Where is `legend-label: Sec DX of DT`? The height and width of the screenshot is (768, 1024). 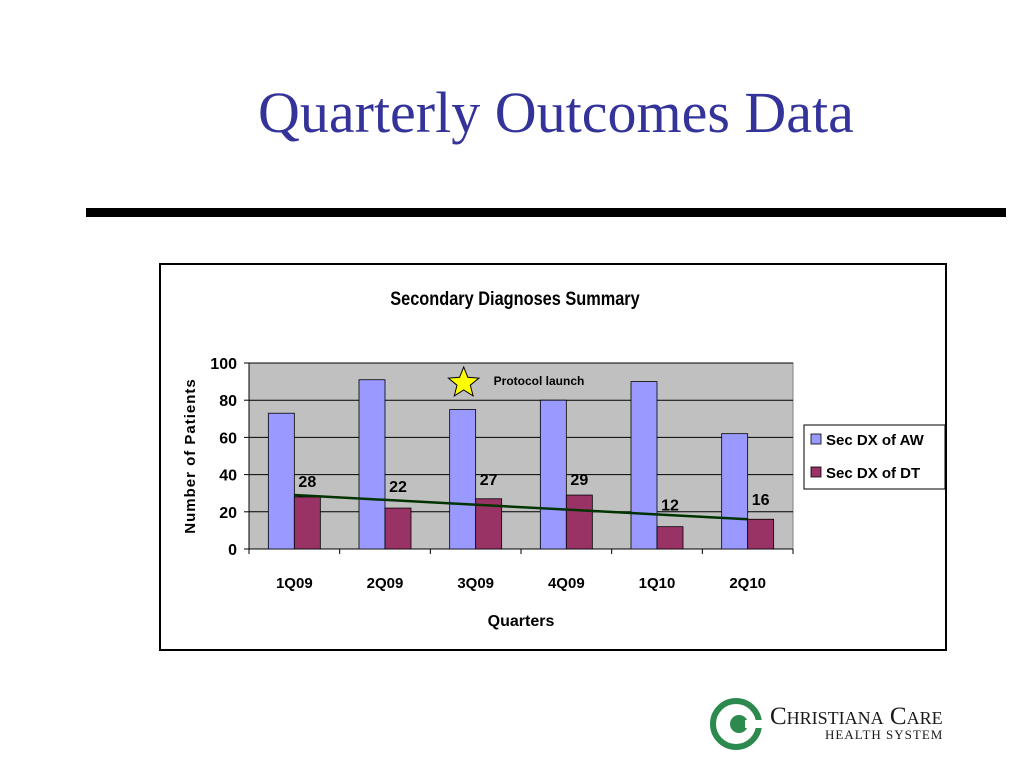 legend-label: Sec DX of DT is located at coordinates (873, 473).